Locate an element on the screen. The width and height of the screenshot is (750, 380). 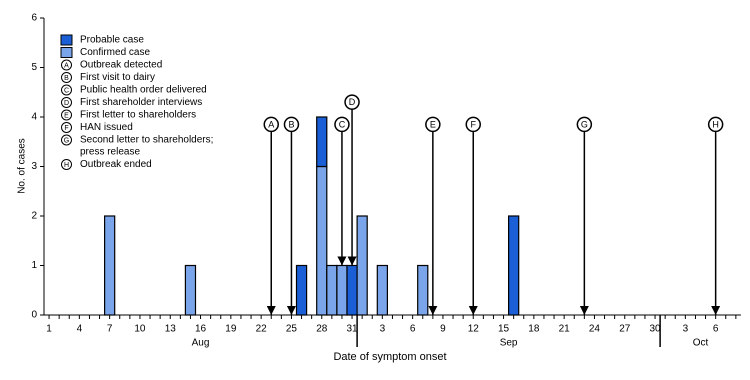
annotation-label: D is located at coordinates (352, 102).